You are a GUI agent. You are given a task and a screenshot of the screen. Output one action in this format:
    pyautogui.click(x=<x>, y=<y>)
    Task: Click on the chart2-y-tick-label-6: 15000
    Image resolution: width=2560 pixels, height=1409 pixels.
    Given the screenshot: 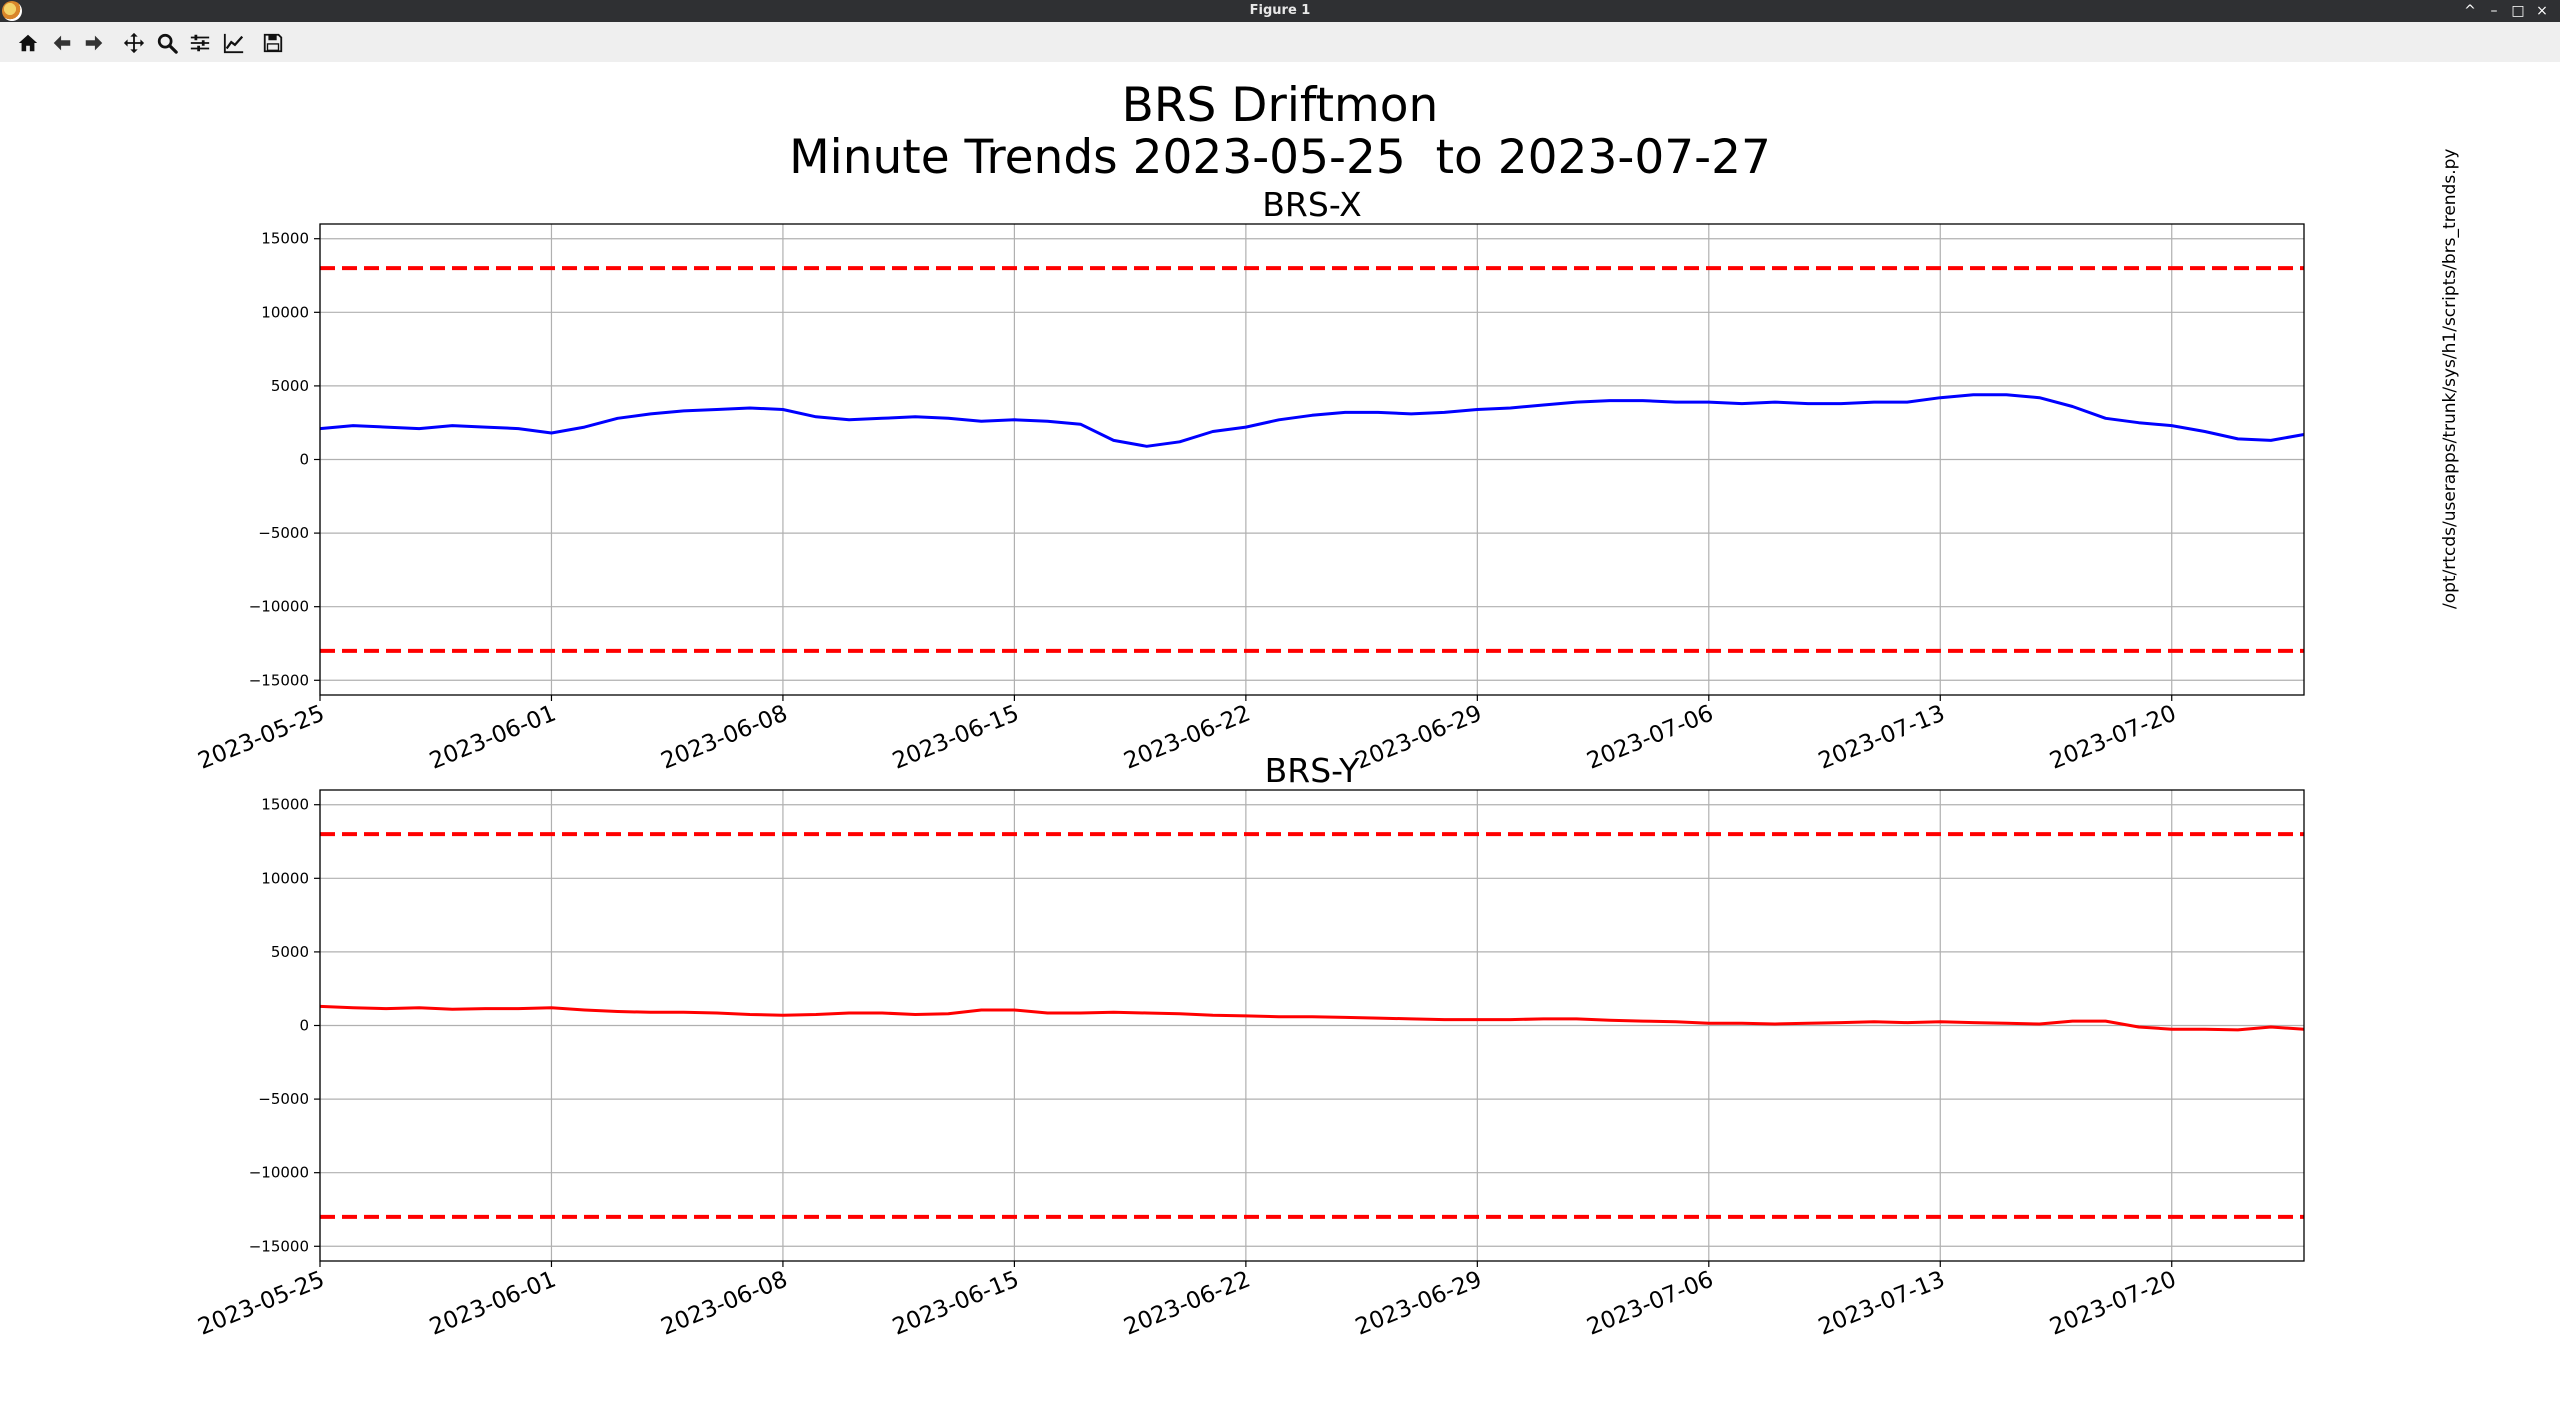 What is the action you would take?
    pyautogui.click(x=285, y=805)
    